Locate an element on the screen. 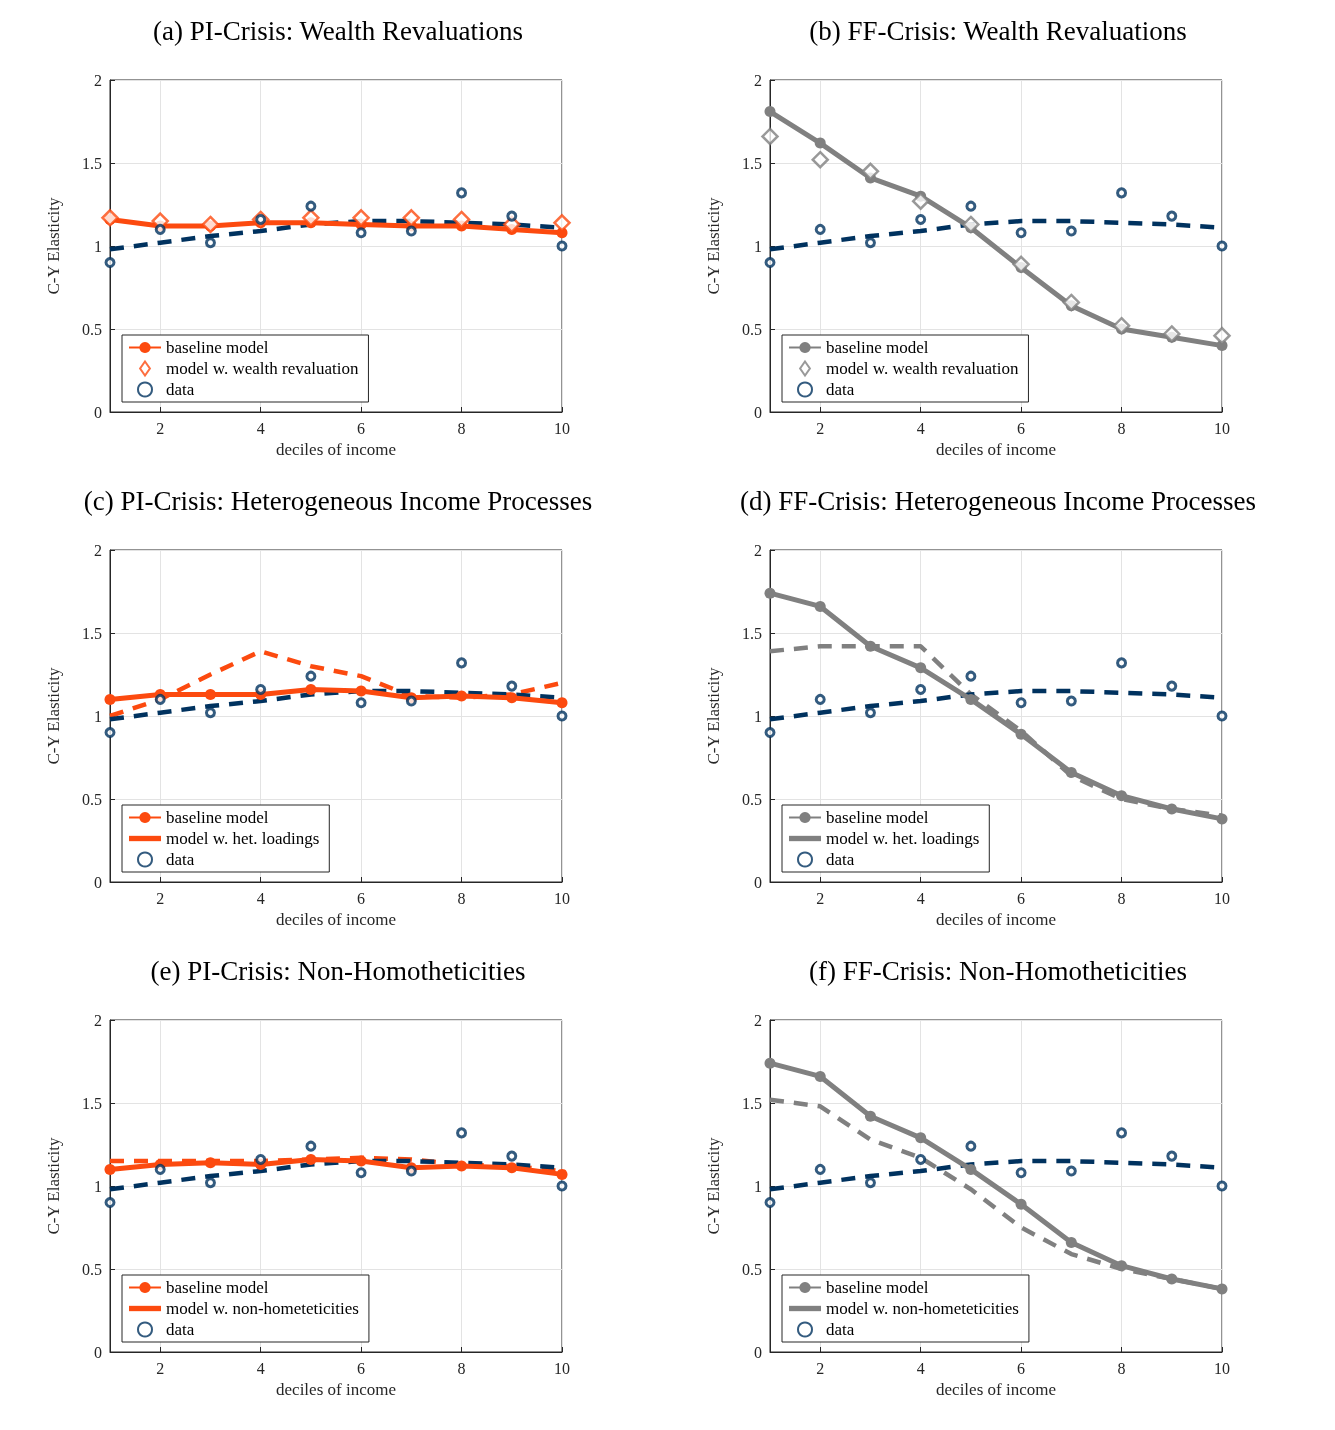 The width and height of the screenshot is (1335, 1430). chart-title: (d) FF-Crisis: Heterogeneous Income Processes is located at coordinates (998, 500).